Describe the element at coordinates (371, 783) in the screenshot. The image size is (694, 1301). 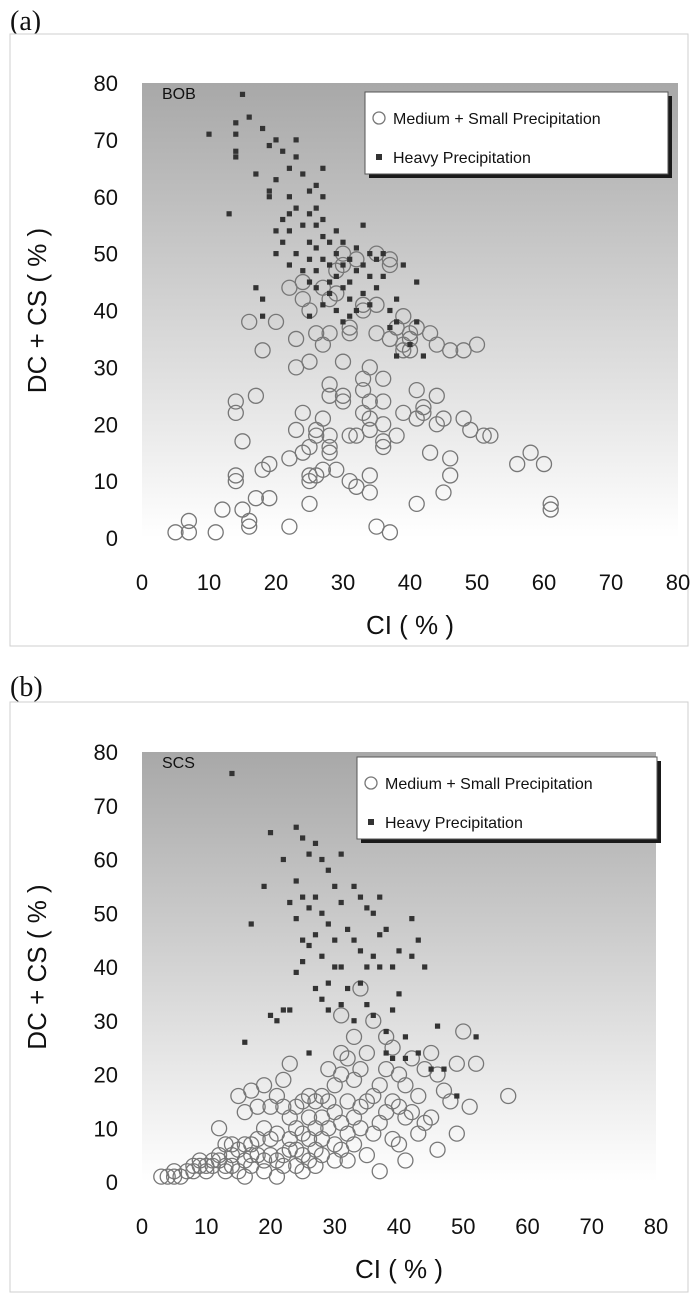
I see `legend-marker-circle` at that location.